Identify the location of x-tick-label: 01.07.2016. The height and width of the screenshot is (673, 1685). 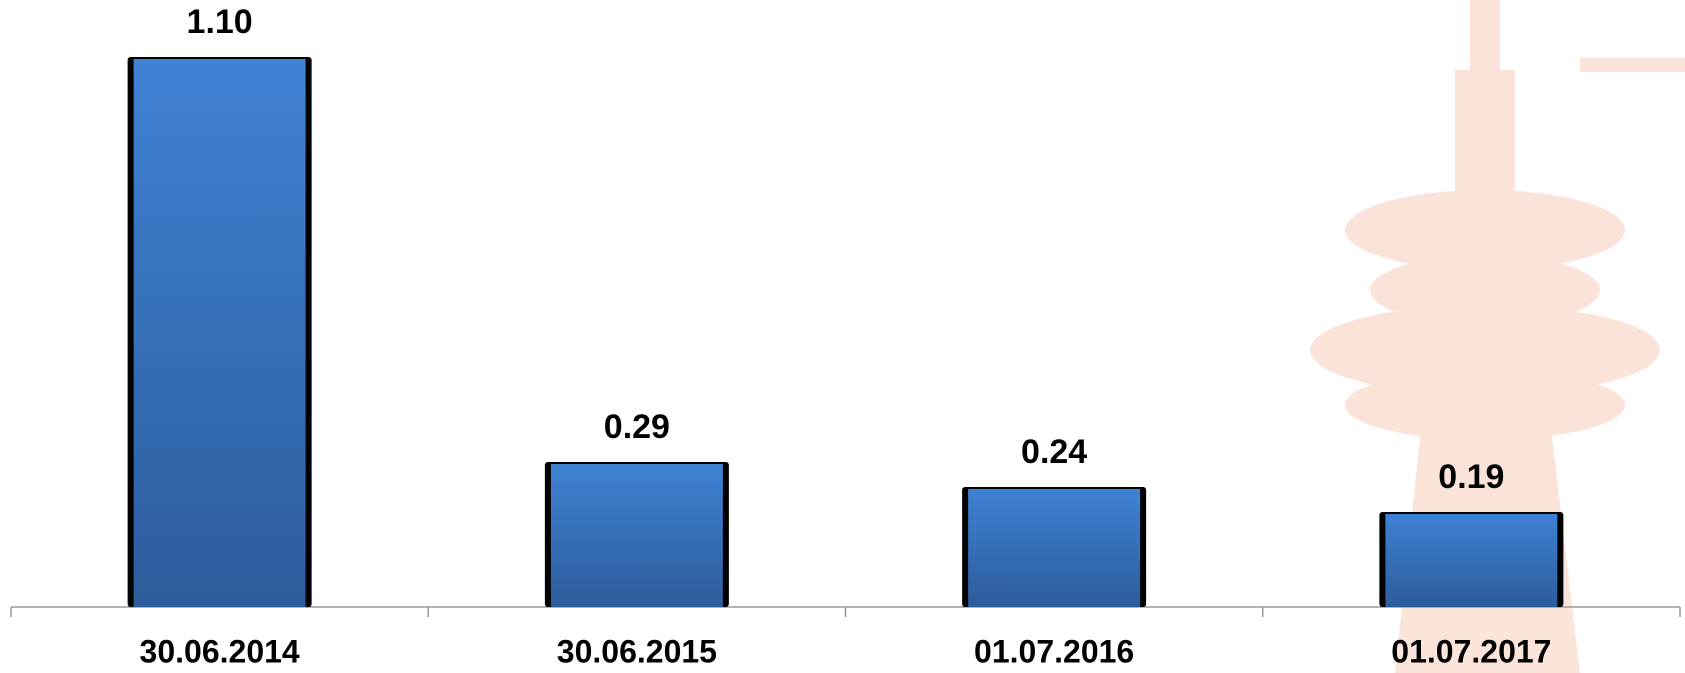
(1054, 651).